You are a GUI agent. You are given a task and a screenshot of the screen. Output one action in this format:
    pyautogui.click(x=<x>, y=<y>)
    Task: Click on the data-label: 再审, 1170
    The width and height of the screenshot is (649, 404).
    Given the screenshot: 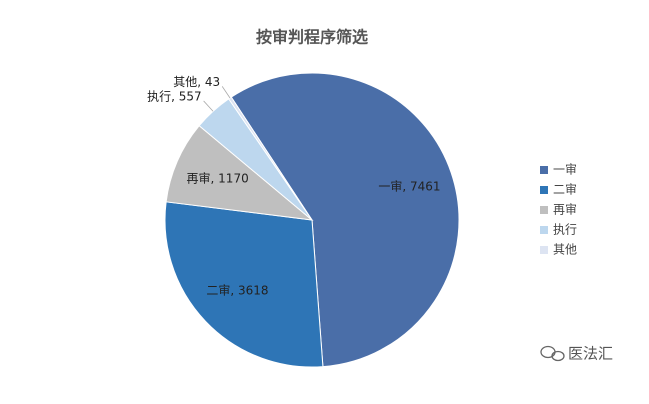 What is the action you would take?
    pyautogui.click(x=218, y=177)
    